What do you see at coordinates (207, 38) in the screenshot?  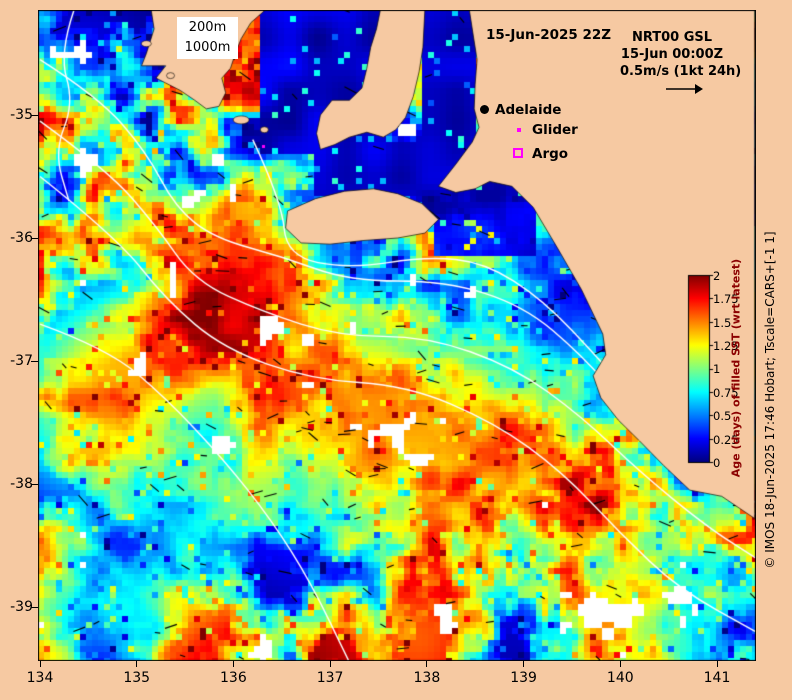 I see `depth-contour-legend: 200m 1000m` at bounding box center [207, 38].